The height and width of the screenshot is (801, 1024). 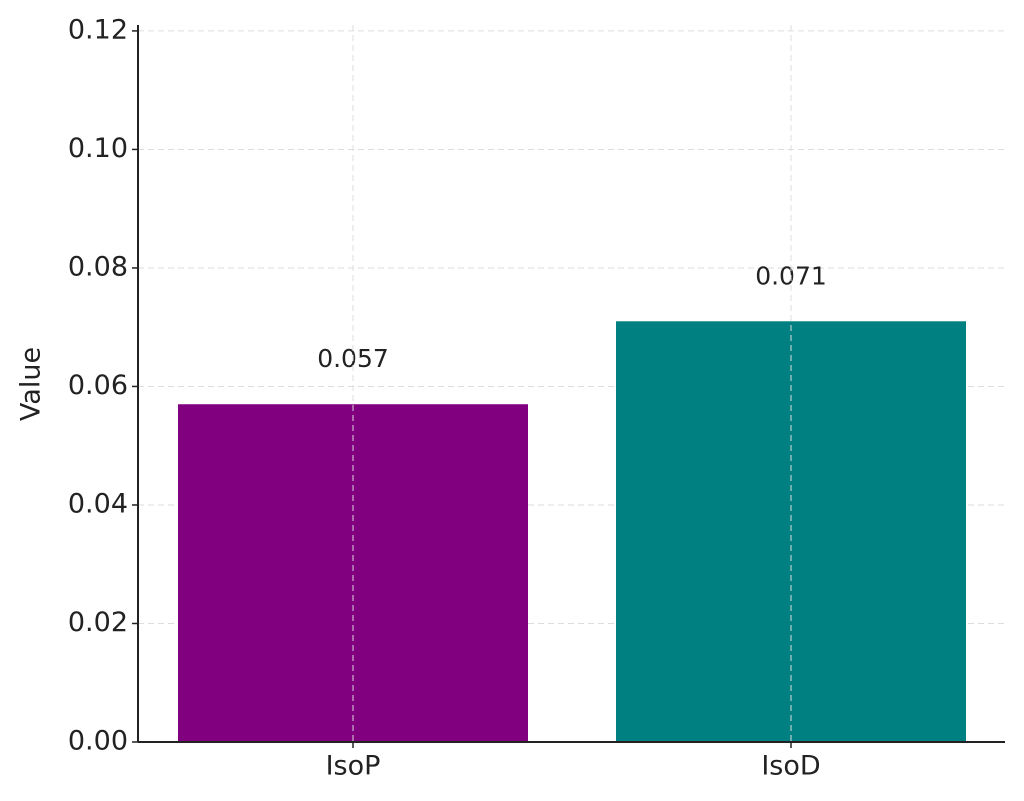 What do you see at coordinates (353, 766) in the screenshot?
I see `x-tick-label: IsoP` at bounding box center [353, 766].